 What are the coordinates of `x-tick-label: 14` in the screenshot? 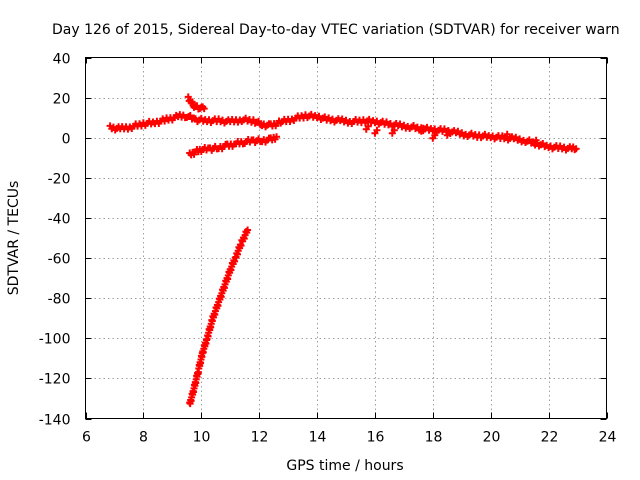 It's located at (318, 438).